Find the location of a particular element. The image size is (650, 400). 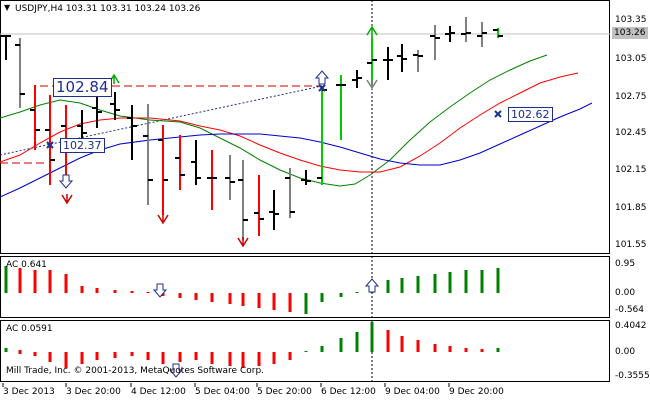

symbol-info: USDJPY,H4 103.31 103.31 103.24 103.26 is located at coordinates (108, 9).